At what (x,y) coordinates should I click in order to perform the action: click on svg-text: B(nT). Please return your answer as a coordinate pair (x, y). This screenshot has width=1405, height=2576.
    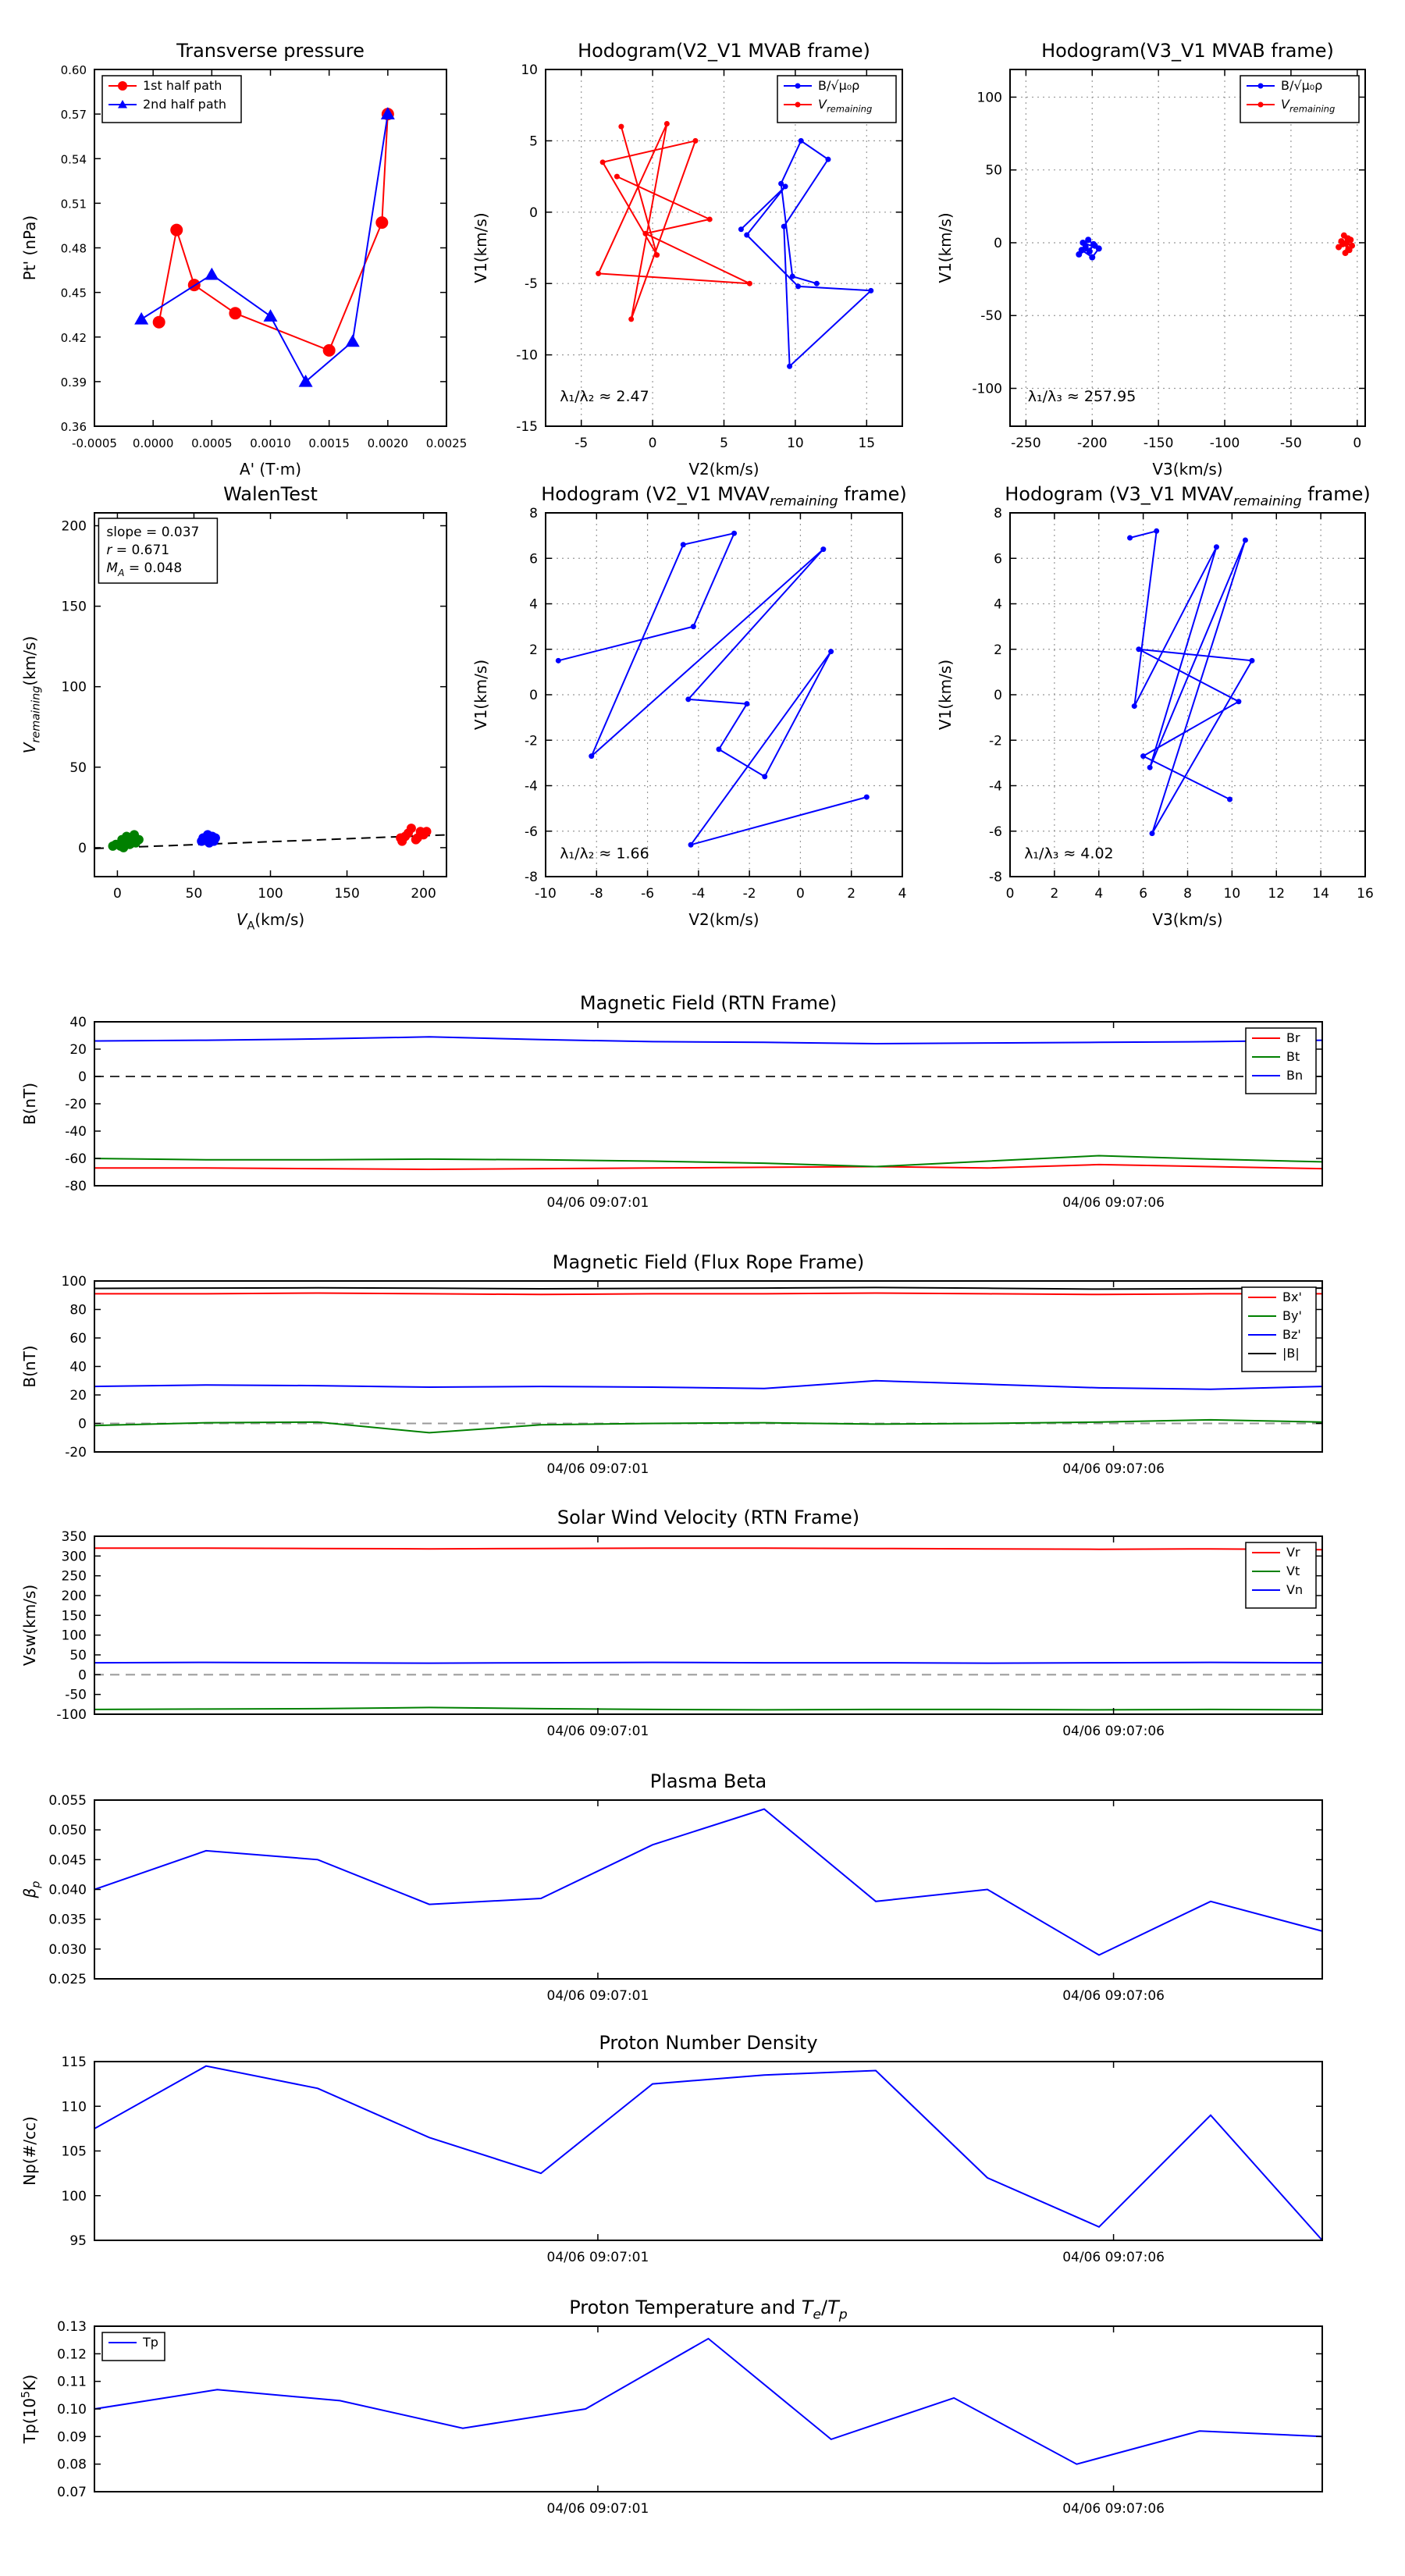
    Looking at the image, I should click on (30, 1104).